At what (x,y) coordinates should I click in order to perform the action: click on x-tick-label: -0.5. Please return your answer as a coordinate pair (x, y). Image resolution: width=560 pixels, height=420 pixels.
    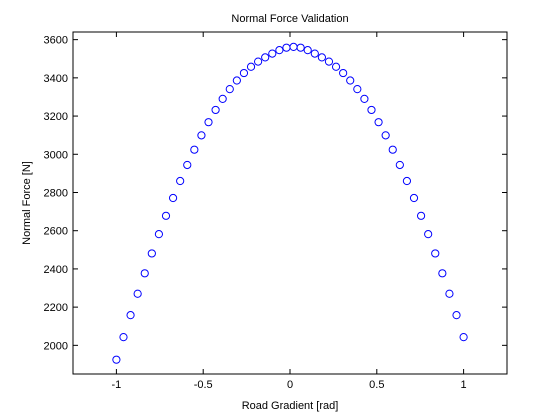
    Looking at the image, I should click on (203, 385).